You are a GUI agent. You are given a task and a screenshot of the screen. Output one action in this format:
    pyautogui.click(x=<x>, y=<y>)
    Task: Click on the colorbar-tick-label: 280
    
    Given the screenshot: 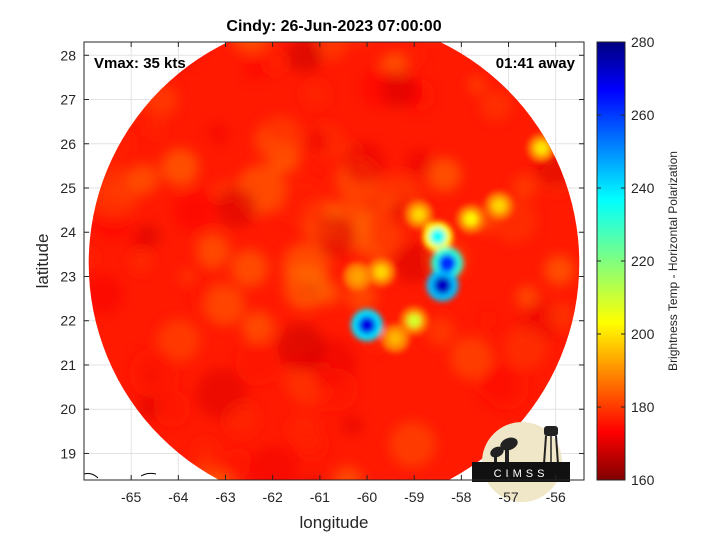 What is the action you would take?
    pyautogui.click(x=643, y=42)
    